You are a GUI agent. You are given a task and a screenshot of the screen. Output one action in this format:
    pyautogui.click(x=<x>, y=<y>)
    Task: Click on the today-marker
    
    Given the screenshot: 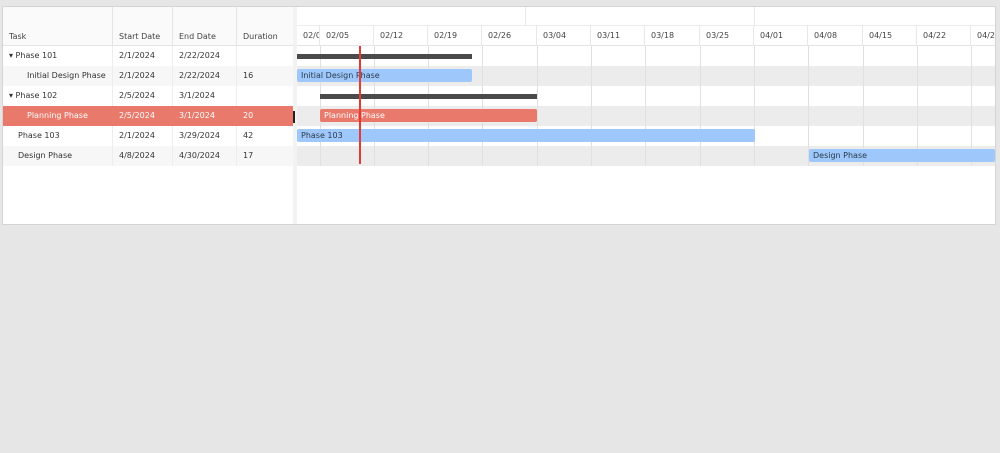 What is the action you would take?
    pyautogui.click(x=360, y=105)
    